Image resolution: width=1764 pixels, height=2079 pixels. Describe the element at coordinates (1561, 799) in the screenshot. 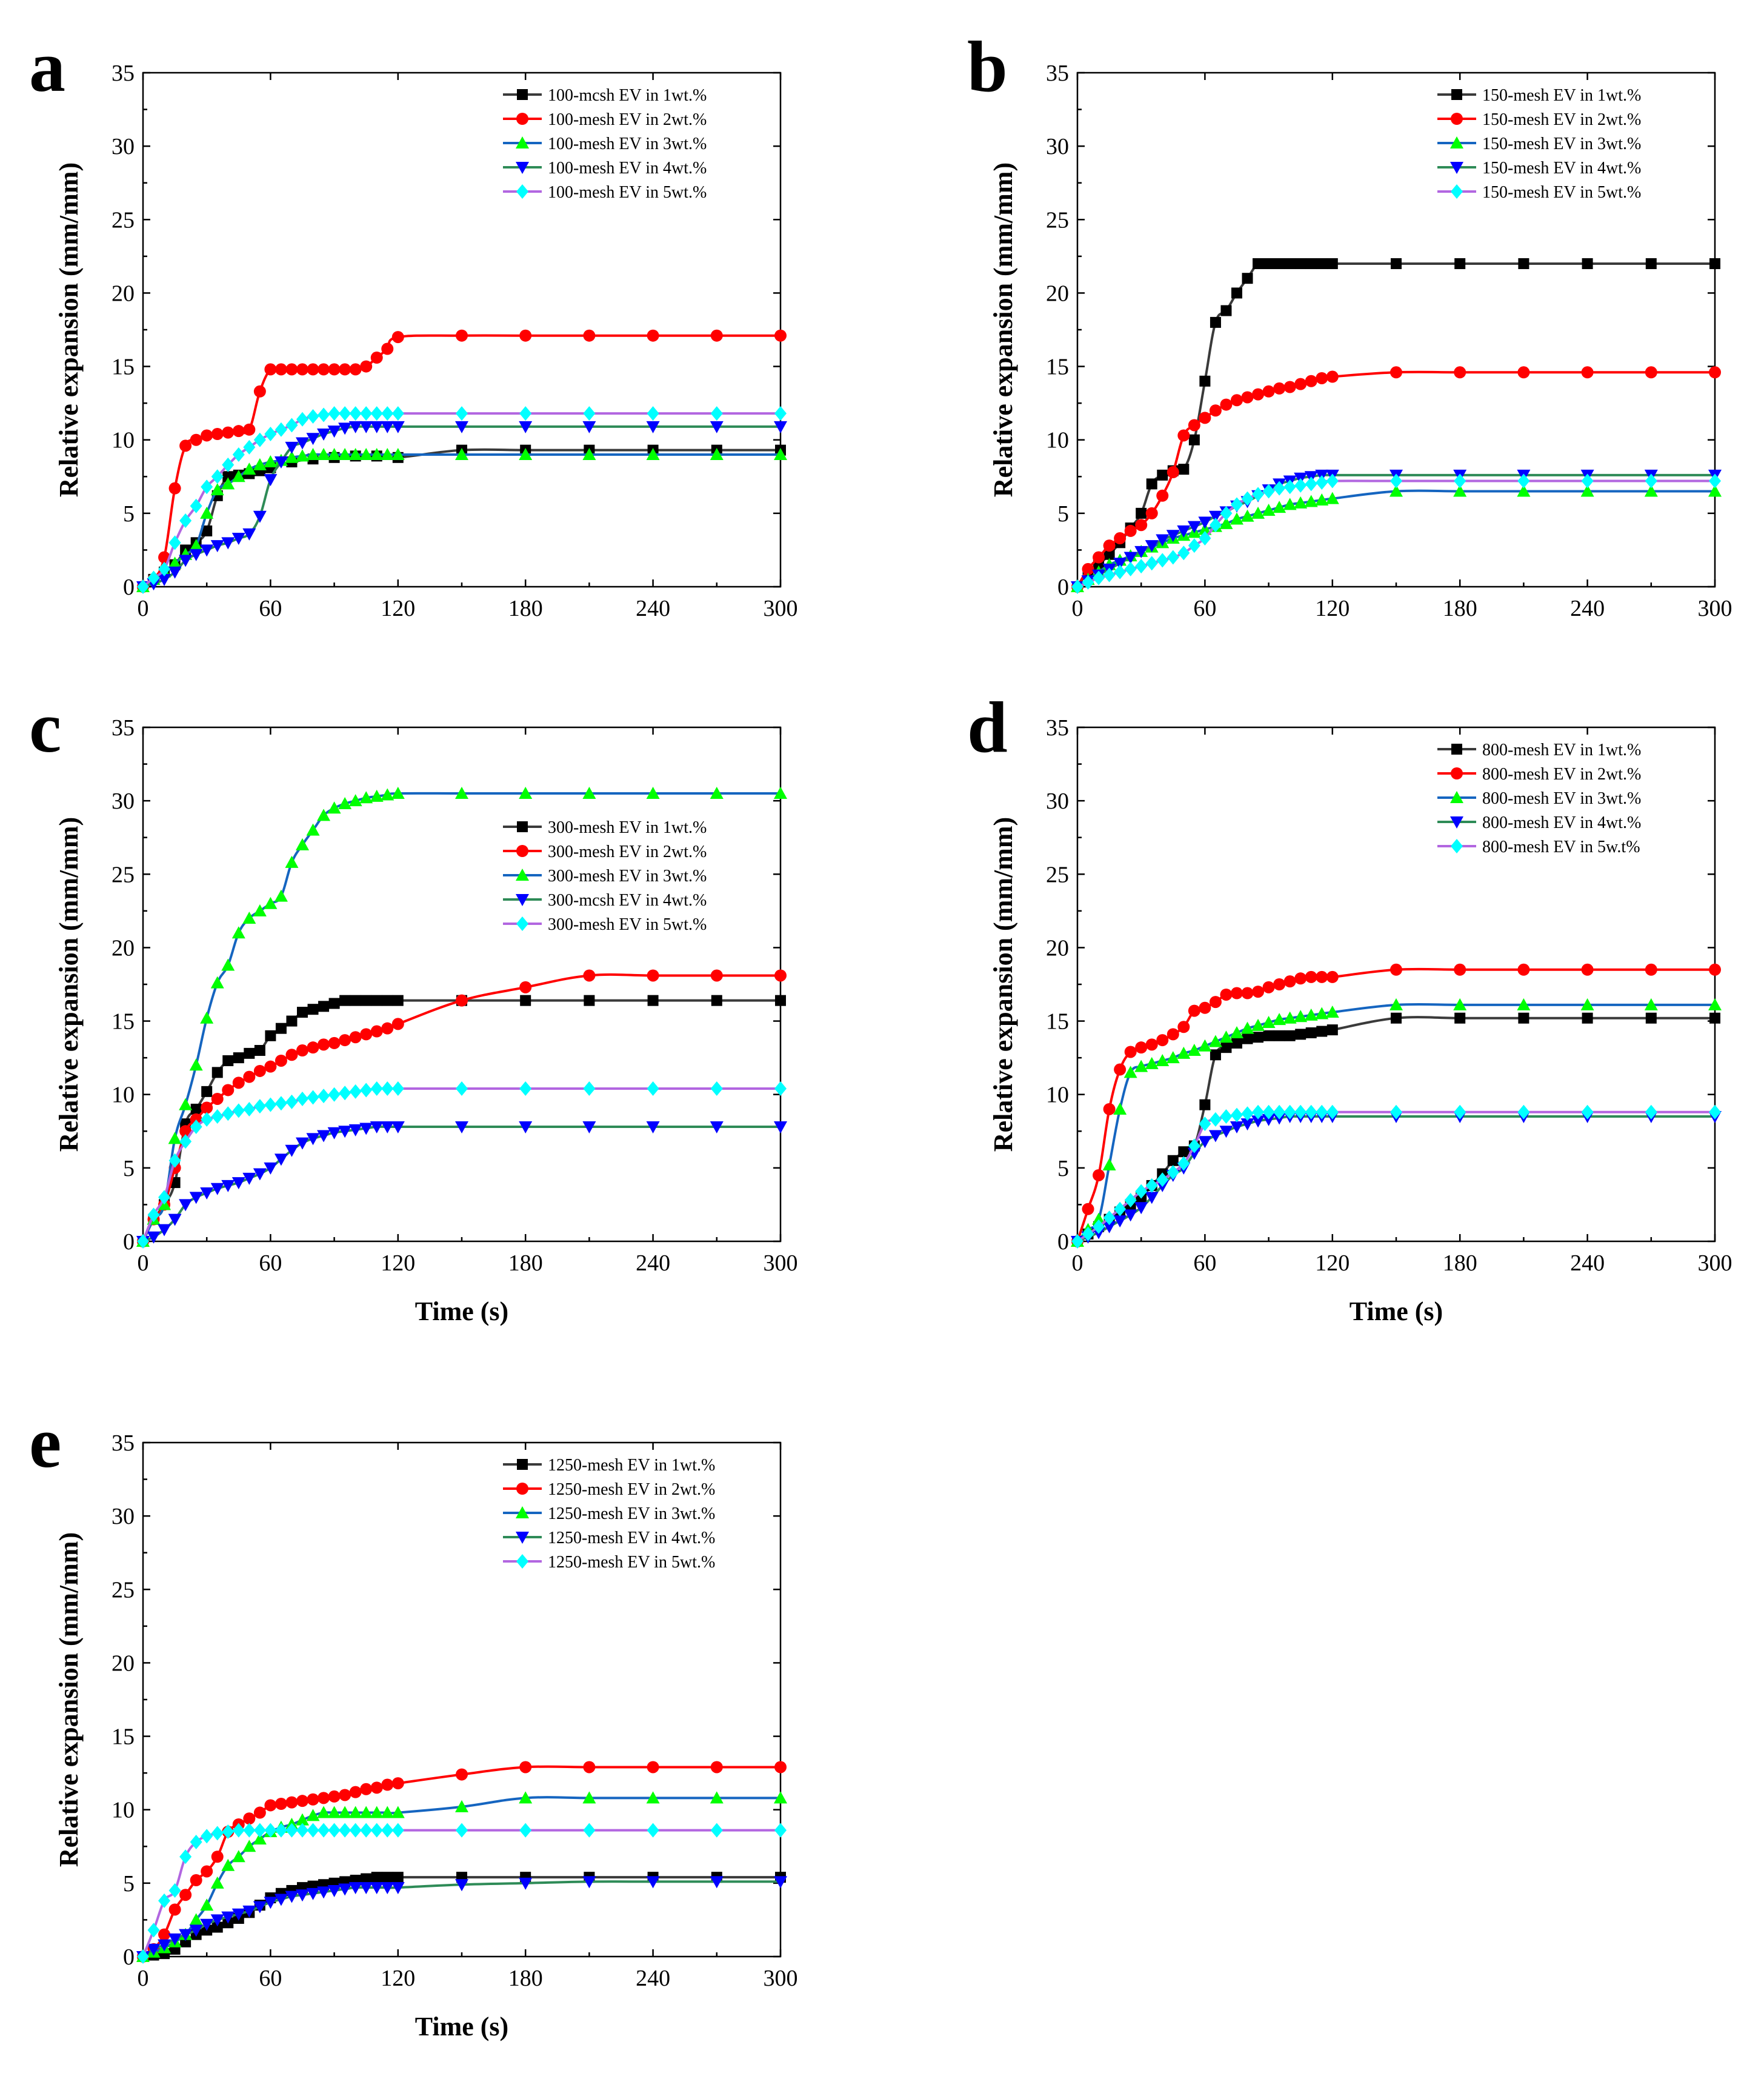

I see `legend-label: 800-mesh EV in 3wt.%` at that location.